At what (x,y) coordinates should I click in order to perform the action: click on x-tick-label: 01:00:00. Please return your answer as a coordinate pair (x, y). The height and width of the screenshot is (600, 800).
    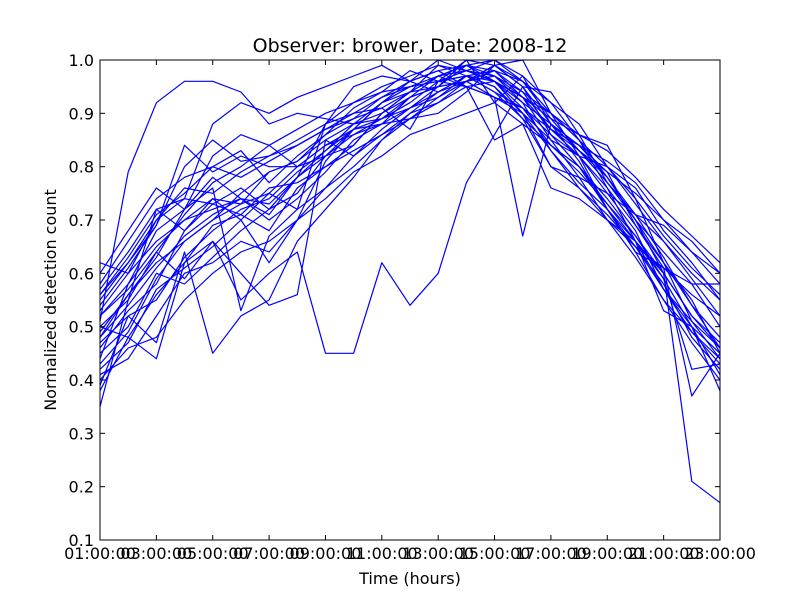
    Looking at the image, I should click on (100, 553).